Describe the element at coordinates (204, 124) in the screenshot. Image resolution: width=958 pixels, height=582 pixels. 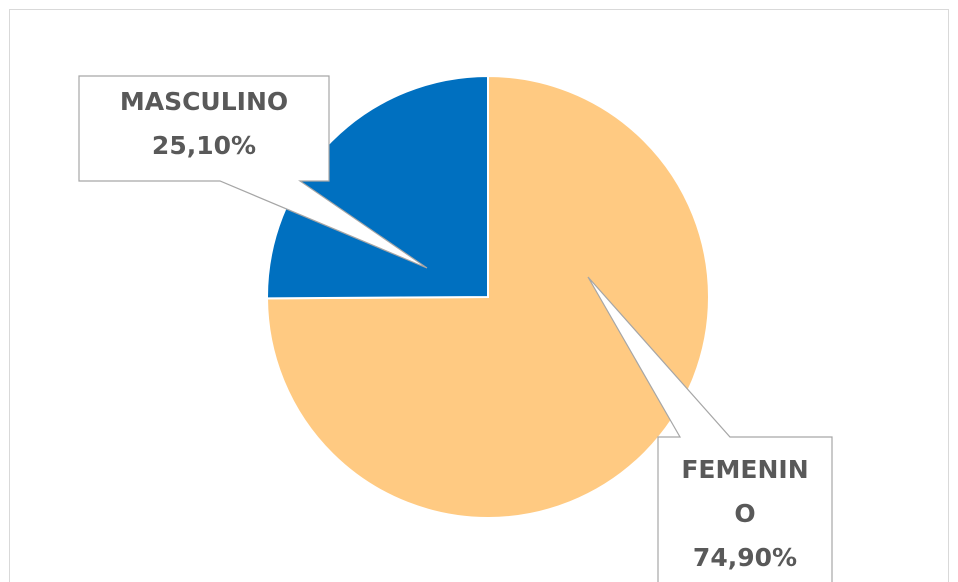
I see `slice-label: MASCULINO 25,10%` at that location.